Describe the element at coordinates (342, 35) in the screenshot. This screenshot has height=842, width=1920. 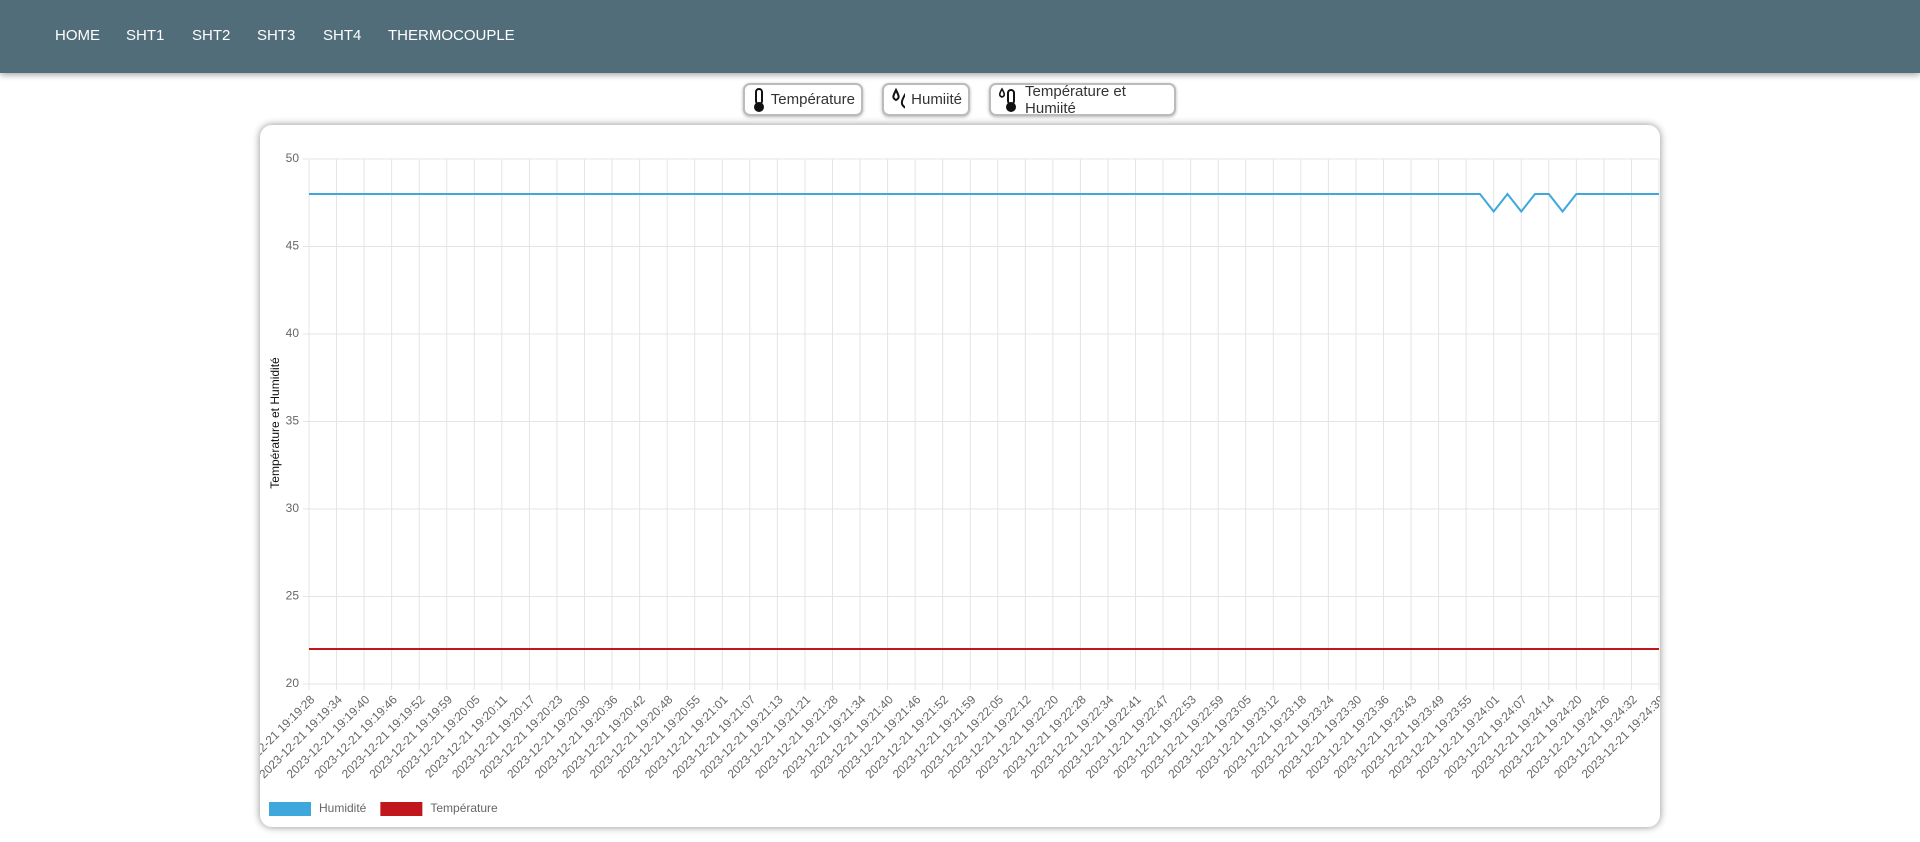
I see `nav-link: SHT4` at that location.